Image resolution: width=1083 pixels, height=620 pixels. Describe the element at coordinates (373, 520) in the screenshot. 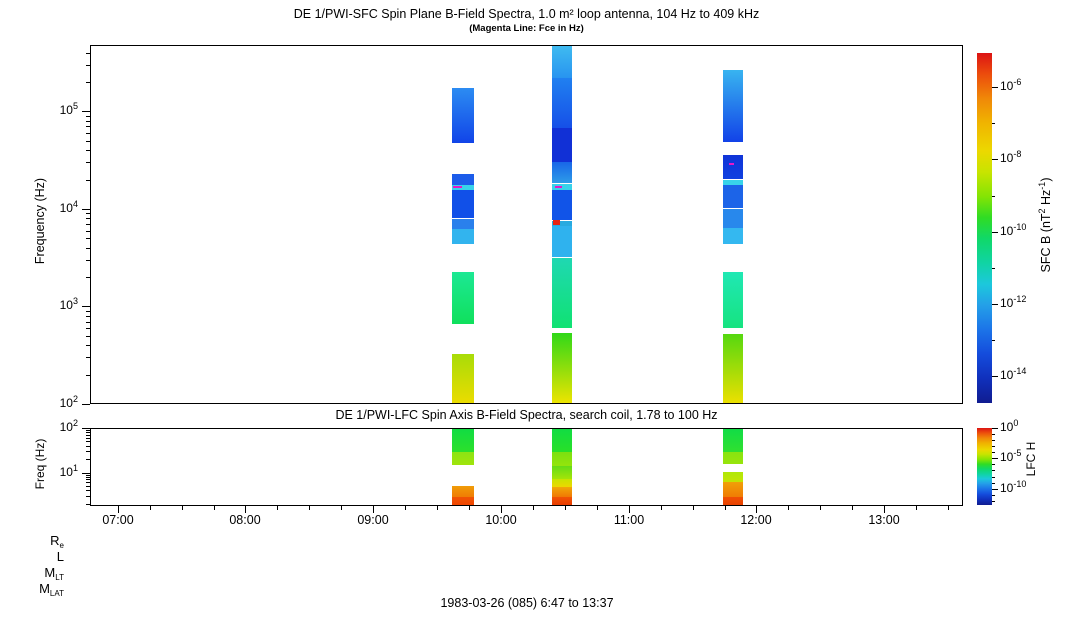

I see `x-axis-tick-label: 09:00` at that location.